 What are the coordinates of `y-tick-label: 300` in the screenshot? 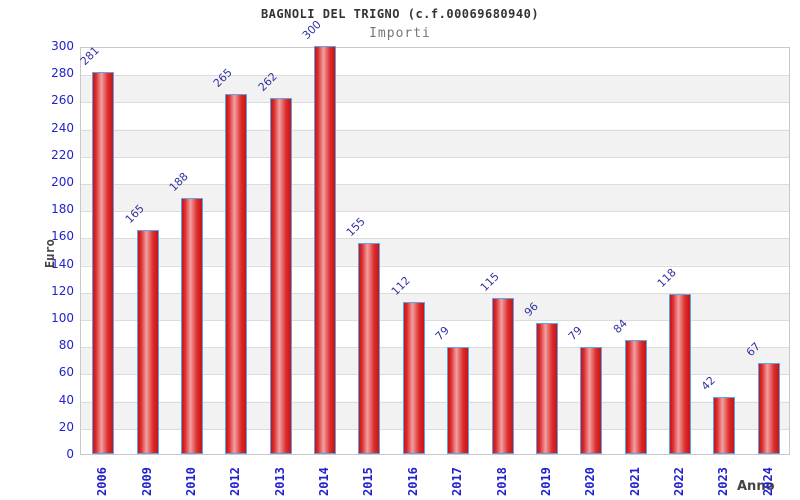 It's located at (62, 46).